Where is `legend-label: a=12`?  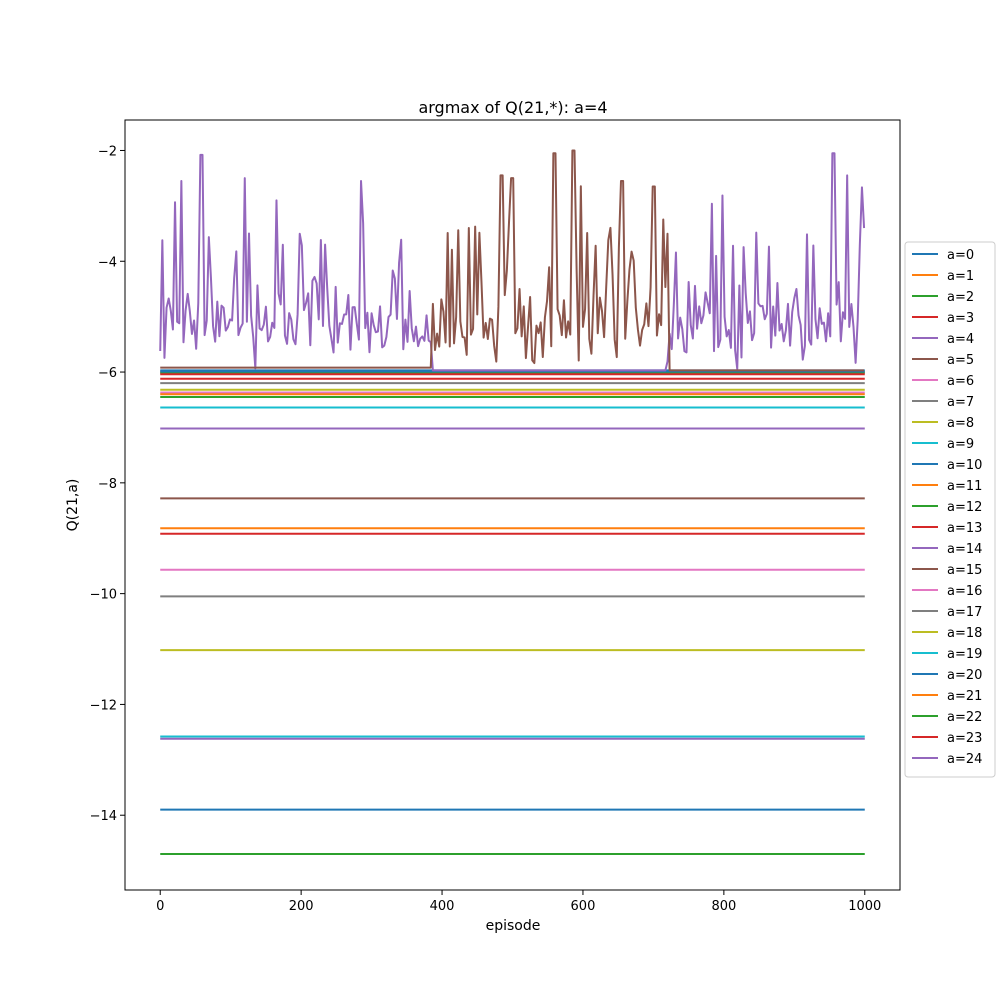
legend-label: a=12 is located at coordinates (964, 507).